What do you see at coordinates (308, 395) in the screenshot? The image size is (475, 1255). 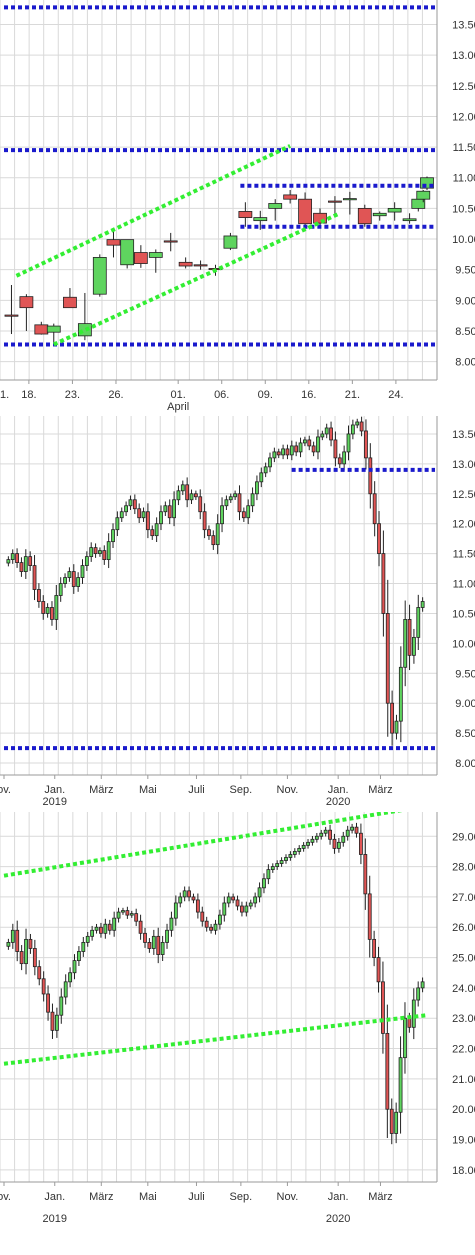 I see `x-tick-label: 16.` at bounding box center [308, 395].